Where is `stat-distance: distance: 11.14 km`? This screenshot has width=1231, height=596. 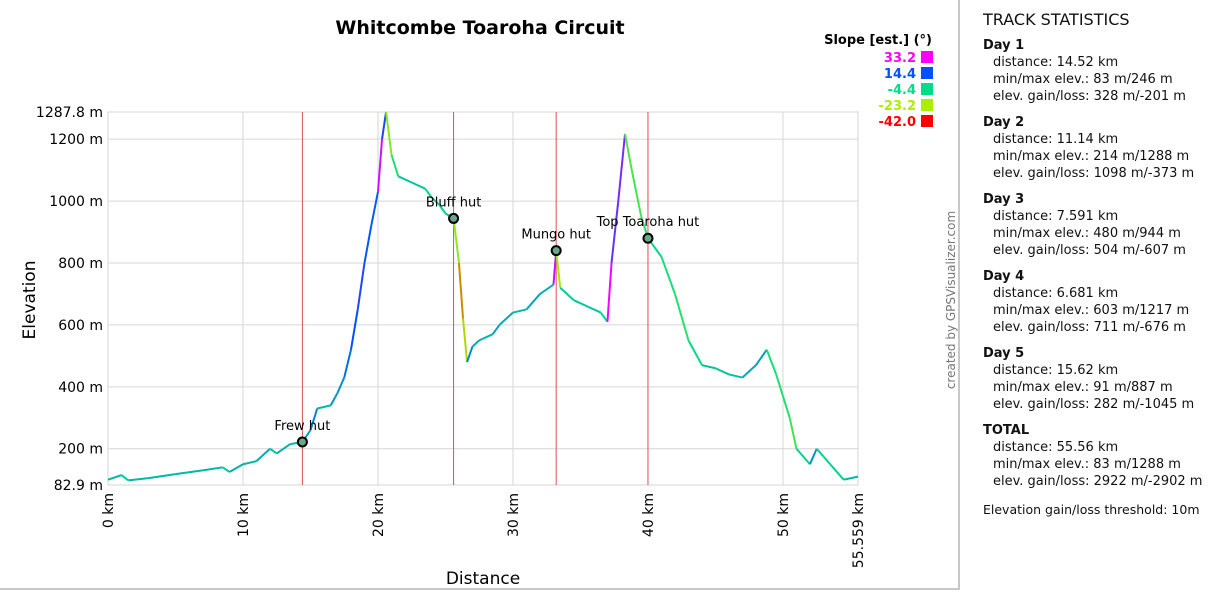 stat-distance: distance: 11.14 km is located at coordinates (1056, 139).